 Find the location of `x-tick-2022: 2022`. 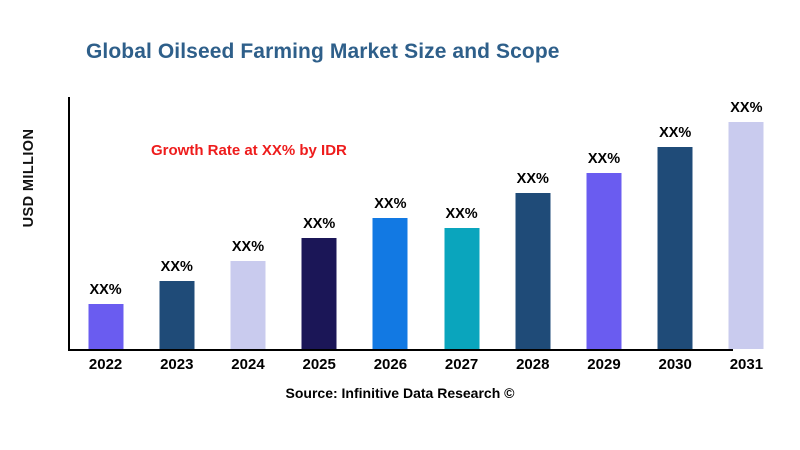

x-tick-2022: 2022 is located at coordinates (105, 364).